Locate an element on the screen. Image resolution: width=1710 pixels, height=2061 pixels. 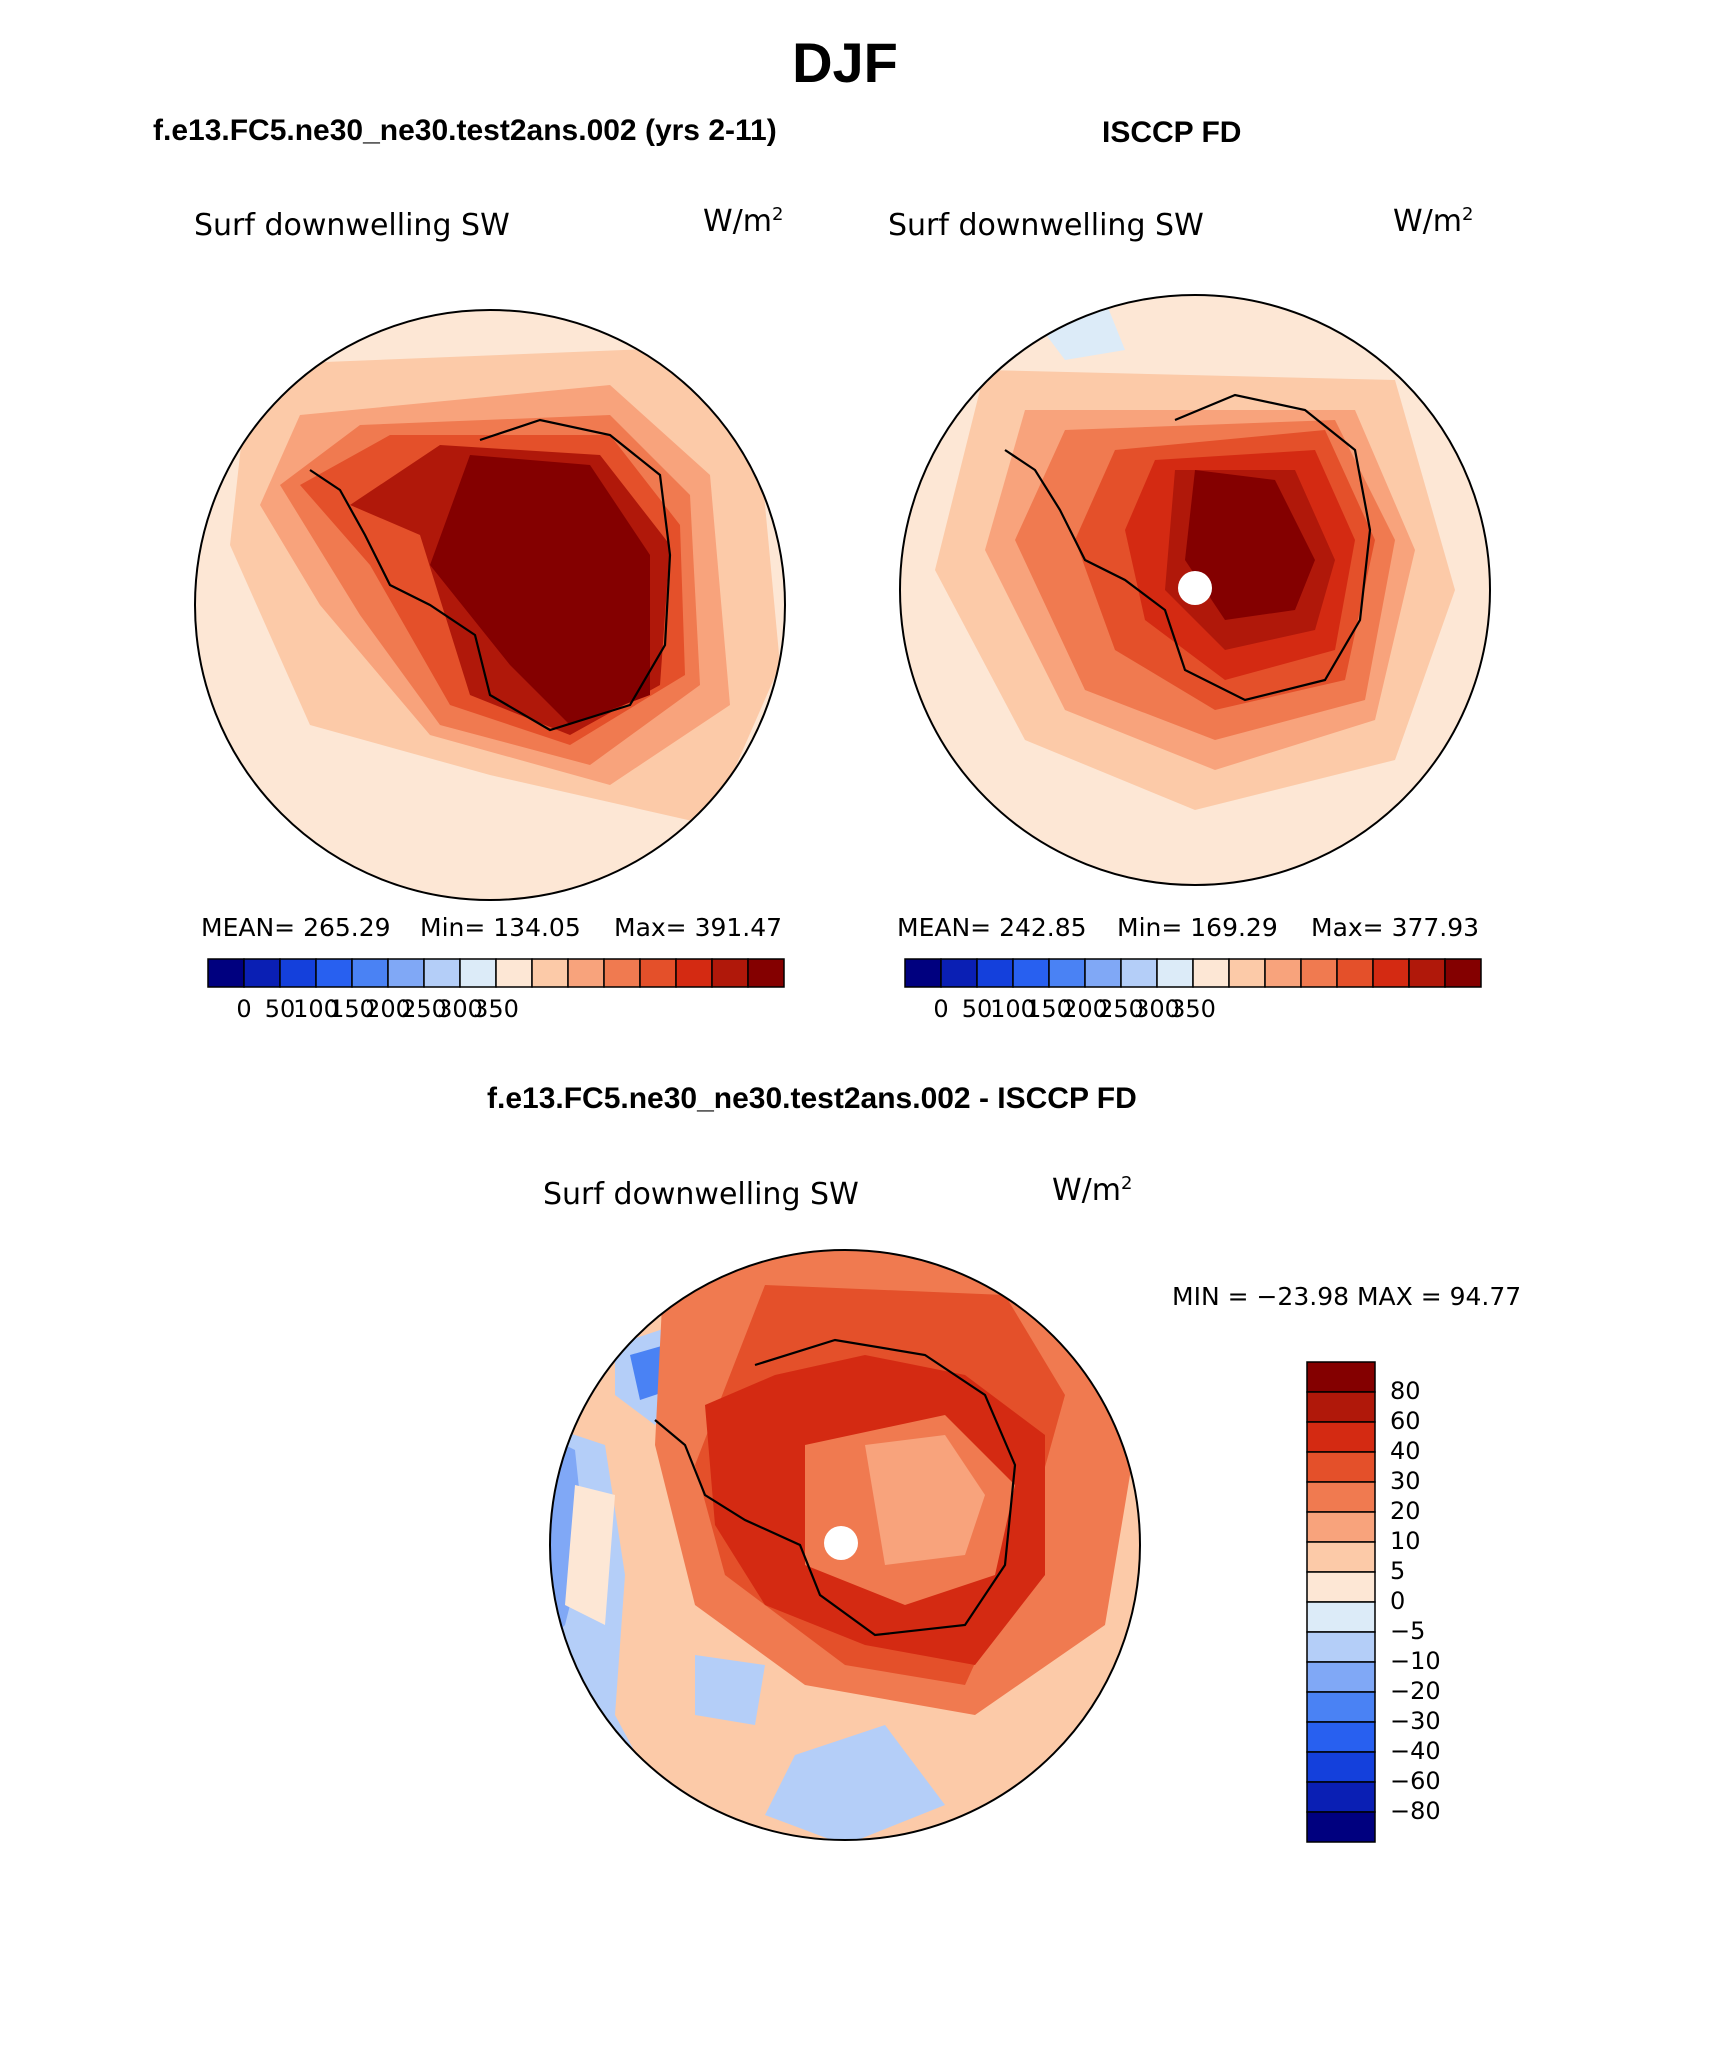
obs-colorbar is located at coordinates (1193, 973).